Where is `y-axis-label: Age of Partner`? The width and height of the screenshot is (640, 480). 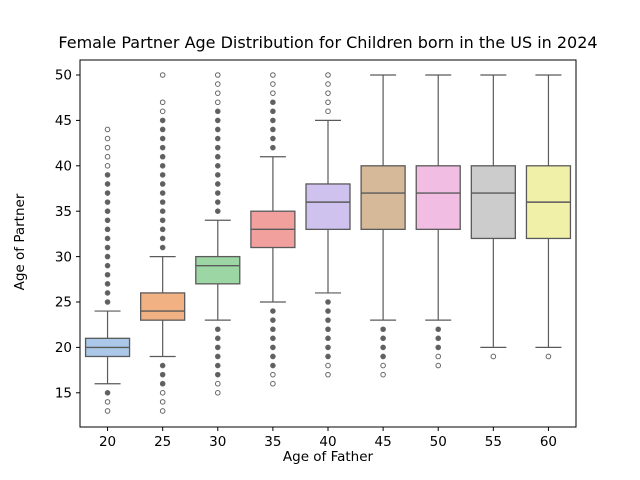 y-axis-label: Age of Partner is located at coordinates (20, 242).